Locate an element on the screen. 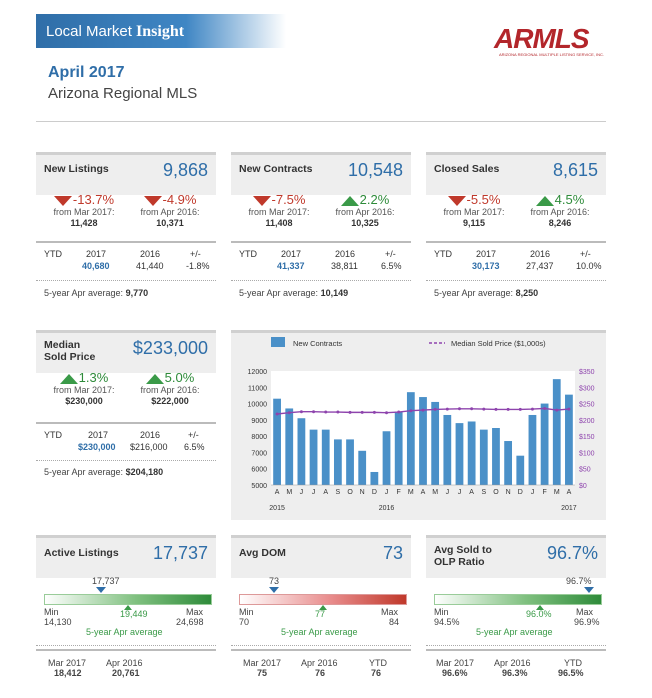 The height and width of the screenshot is (698, 652). header-banner: Local Market Insight is located at coordinates (161, 31).